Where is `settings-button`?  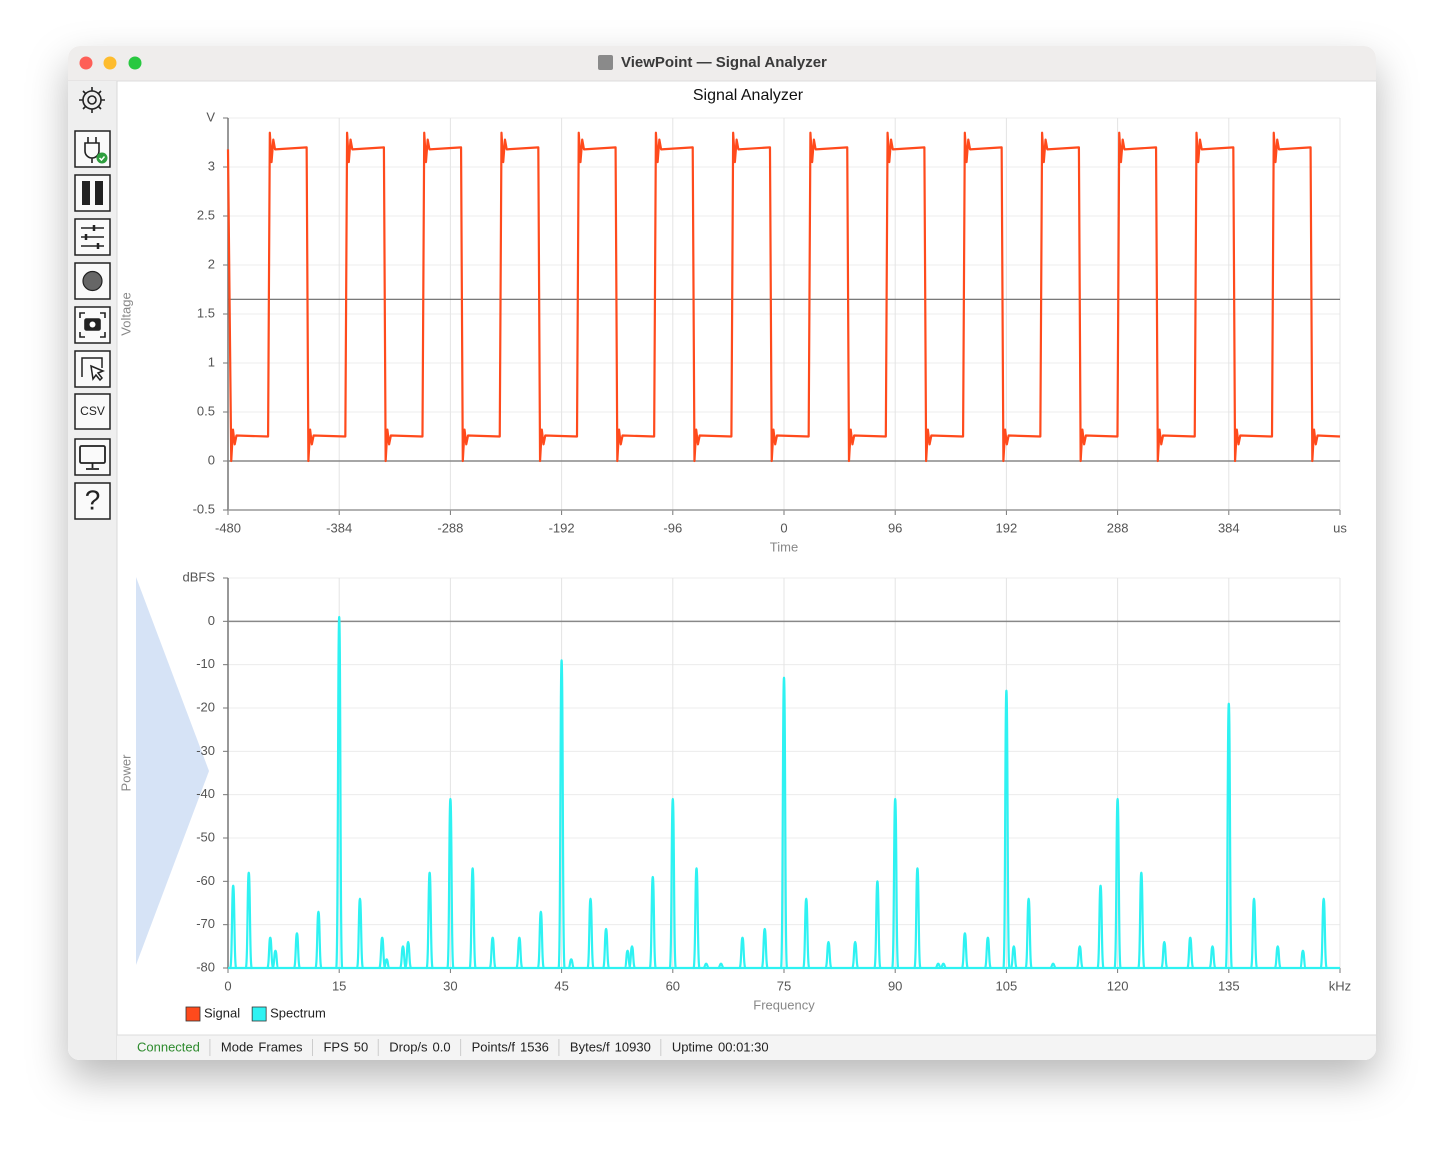
settings-button is located at coordinates (92, 100).